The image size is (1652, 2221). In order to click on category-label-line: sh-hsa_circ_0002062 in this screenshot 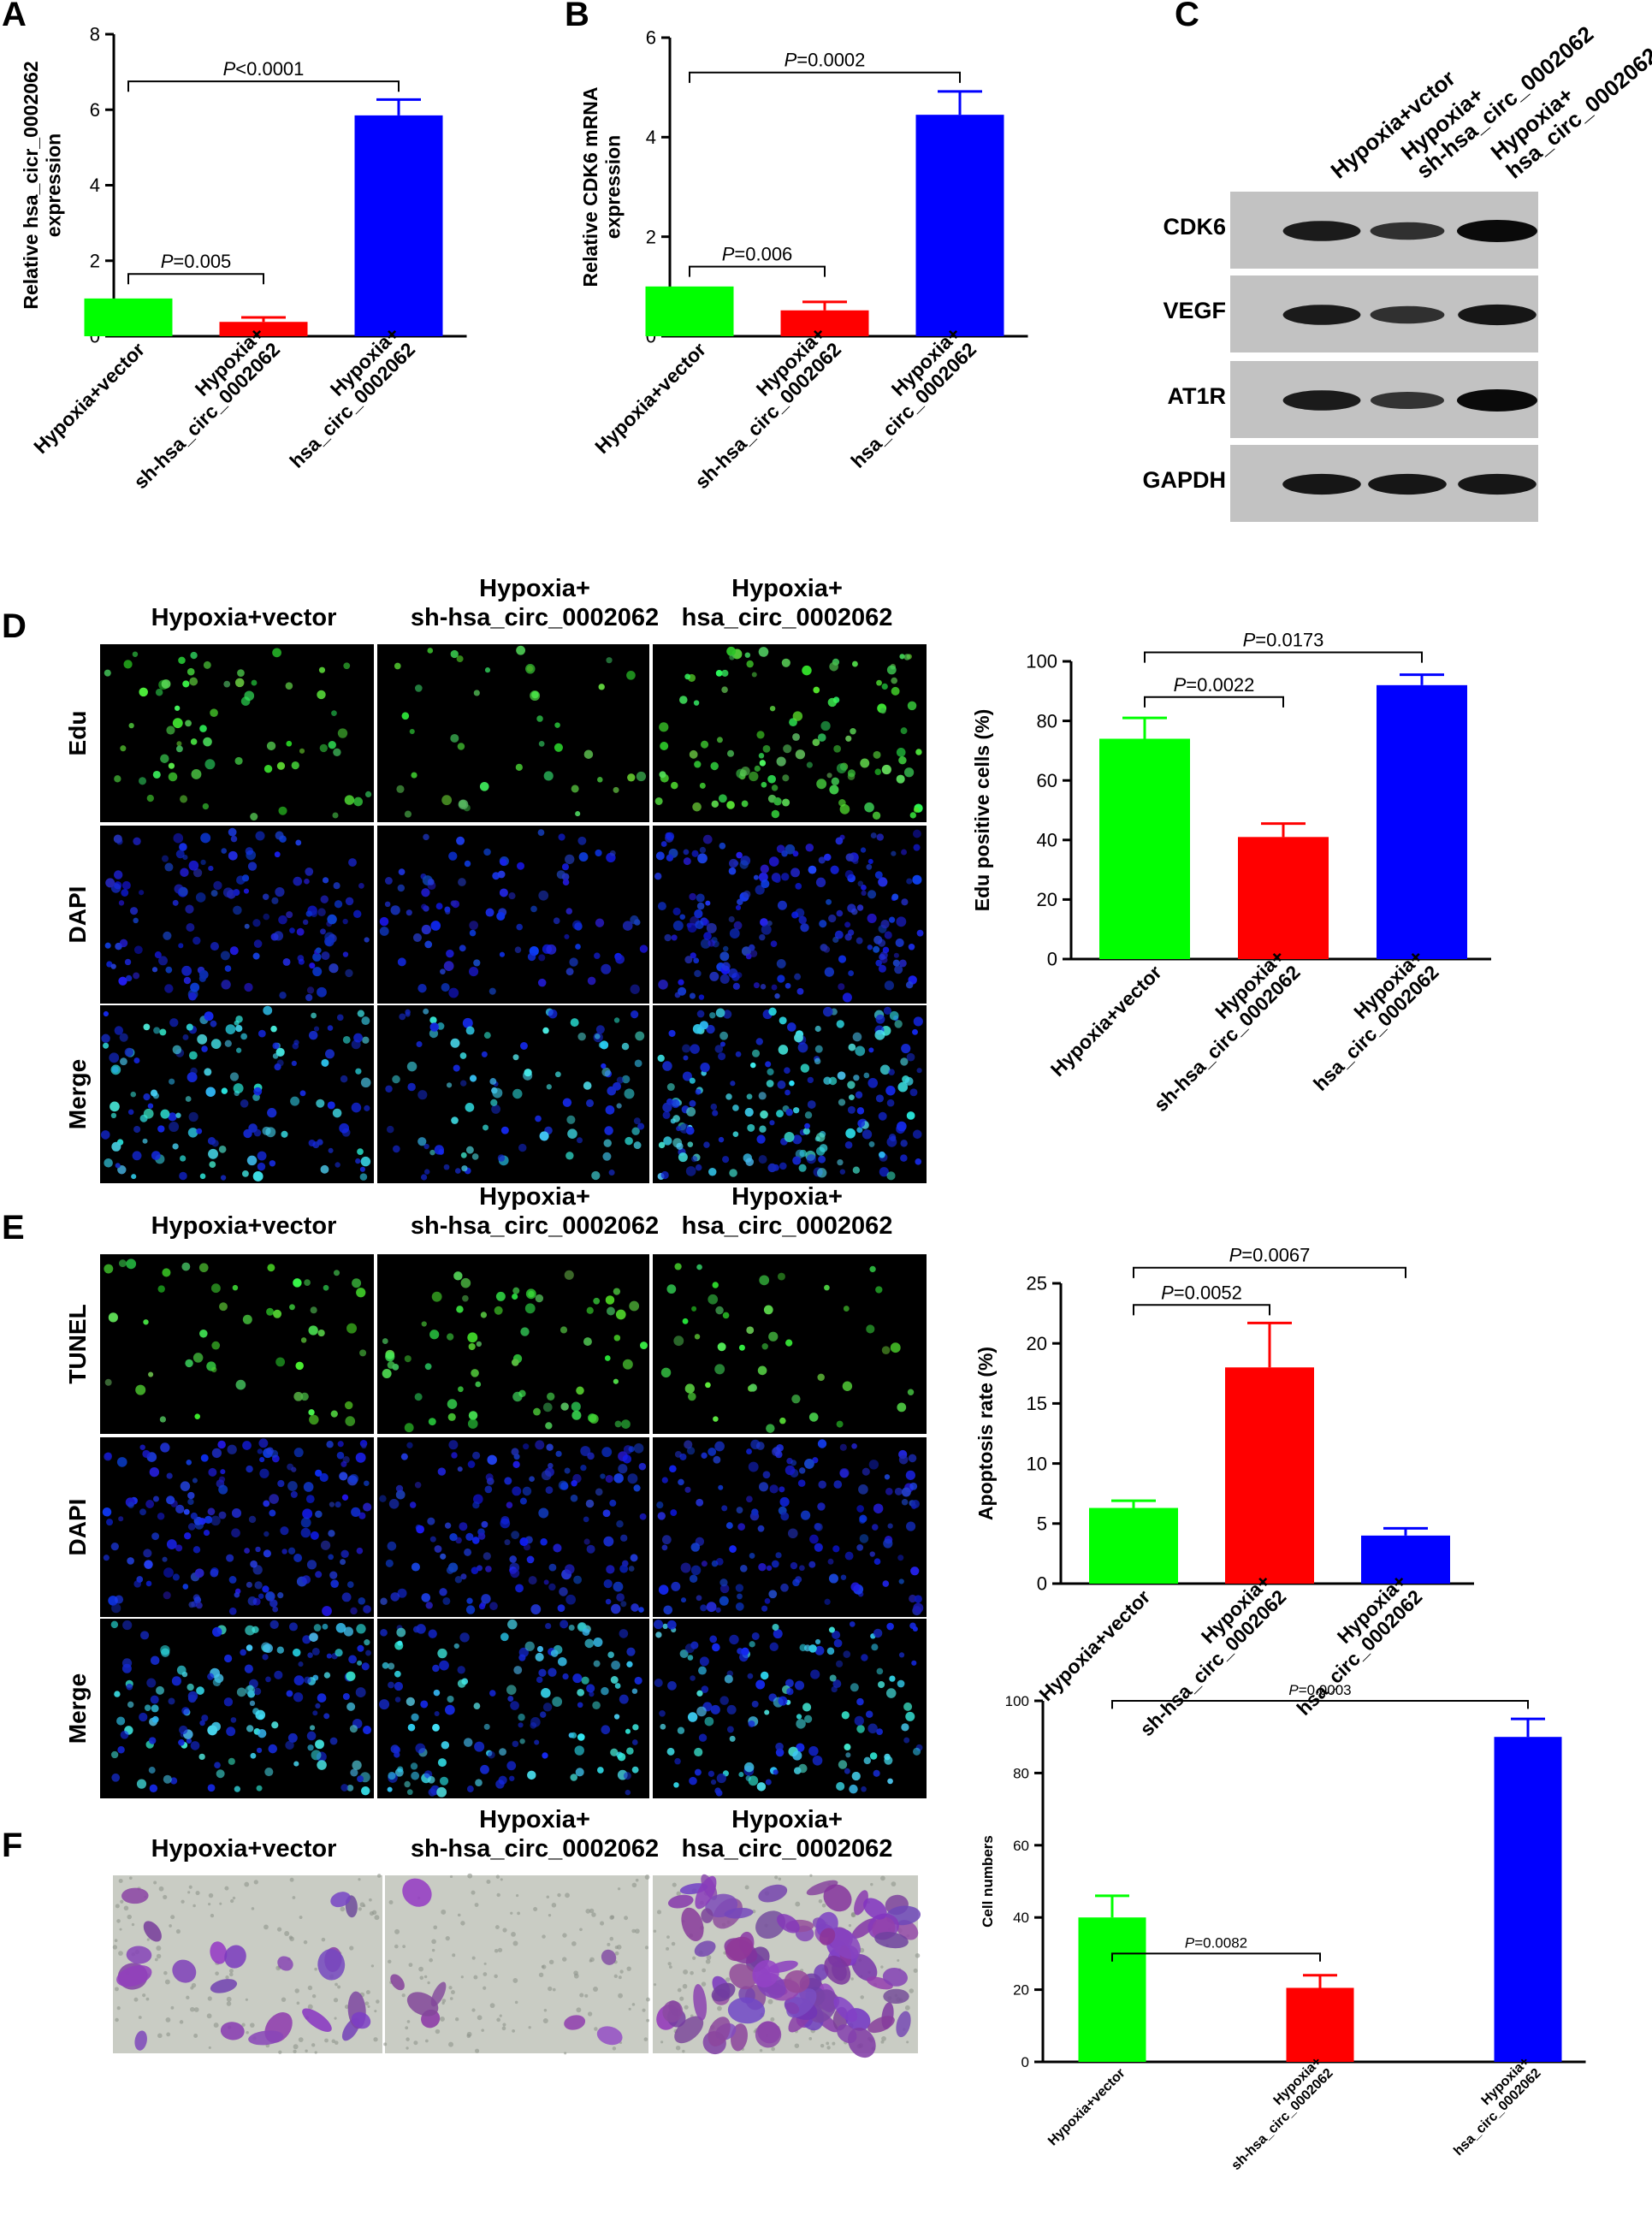, I will do `click(206, 415)`.